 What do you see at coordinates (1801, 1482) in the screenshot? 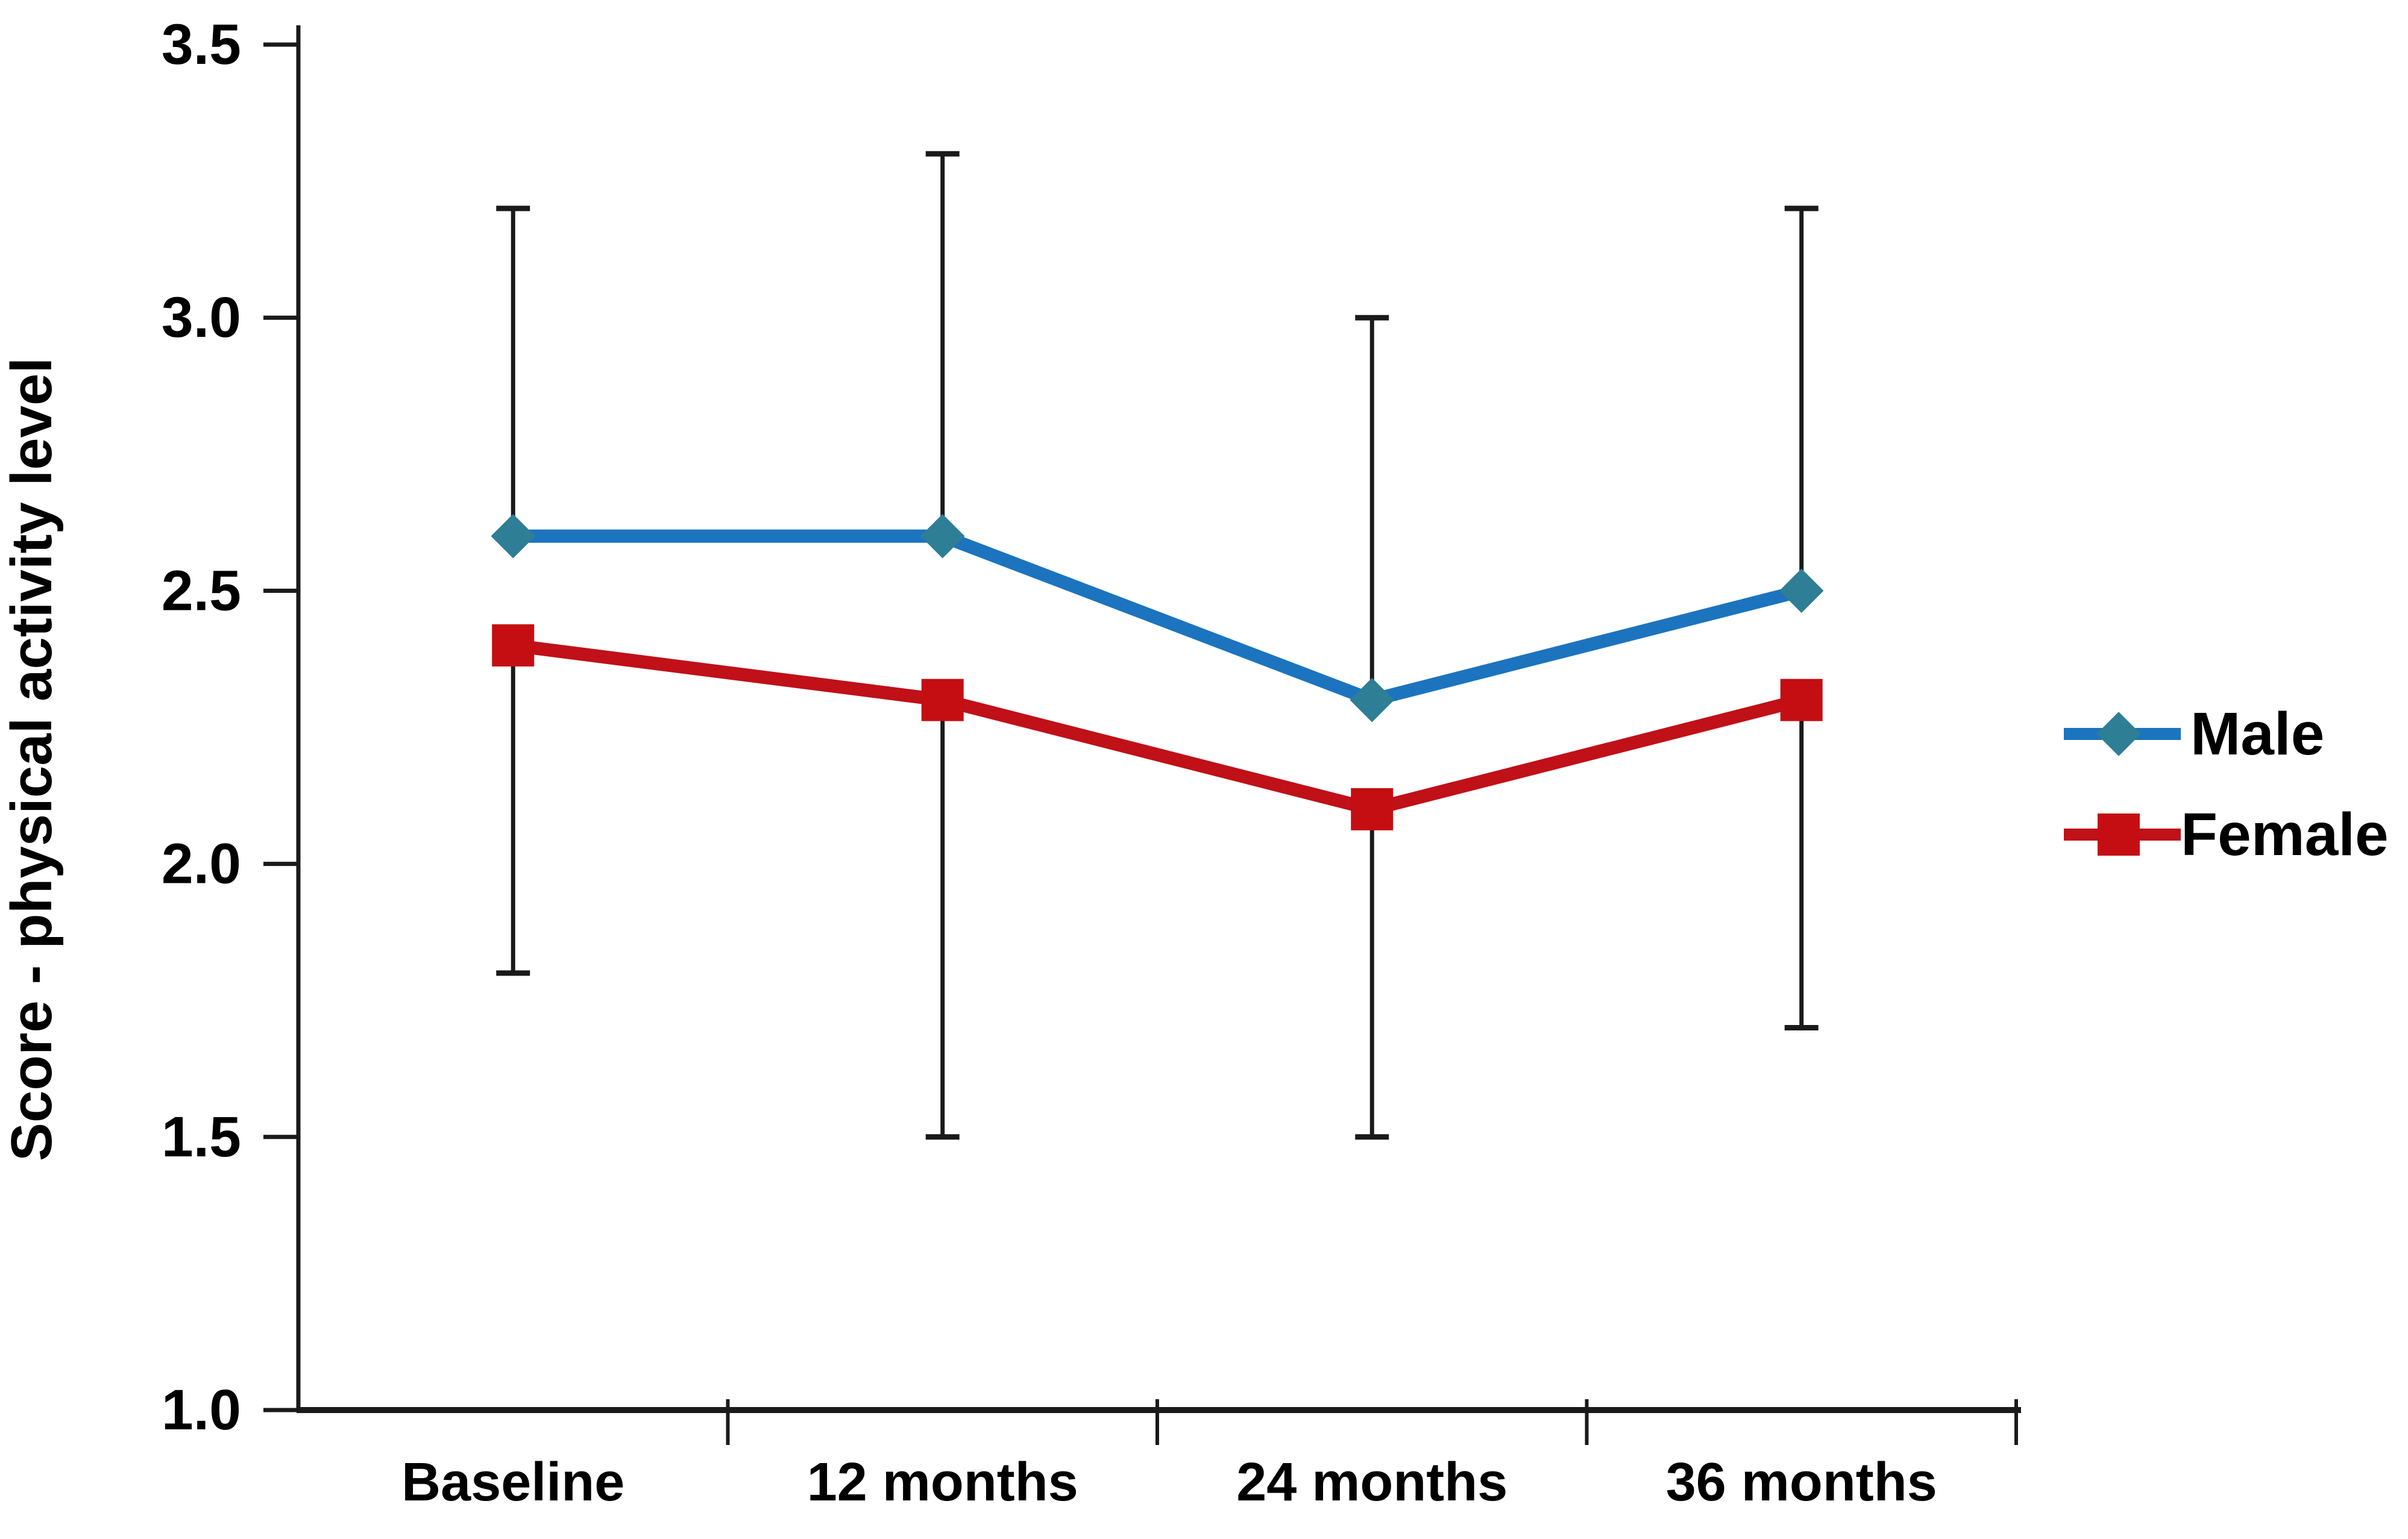
I see `x-category-label: 36 months` at bounding box center [1801, 1482].